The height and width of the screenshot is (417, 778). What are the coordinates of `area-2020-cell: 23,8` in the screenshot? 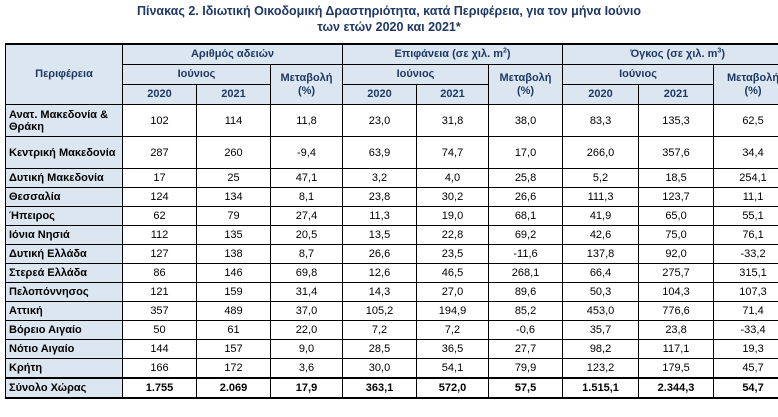 It's located at (380, 197).